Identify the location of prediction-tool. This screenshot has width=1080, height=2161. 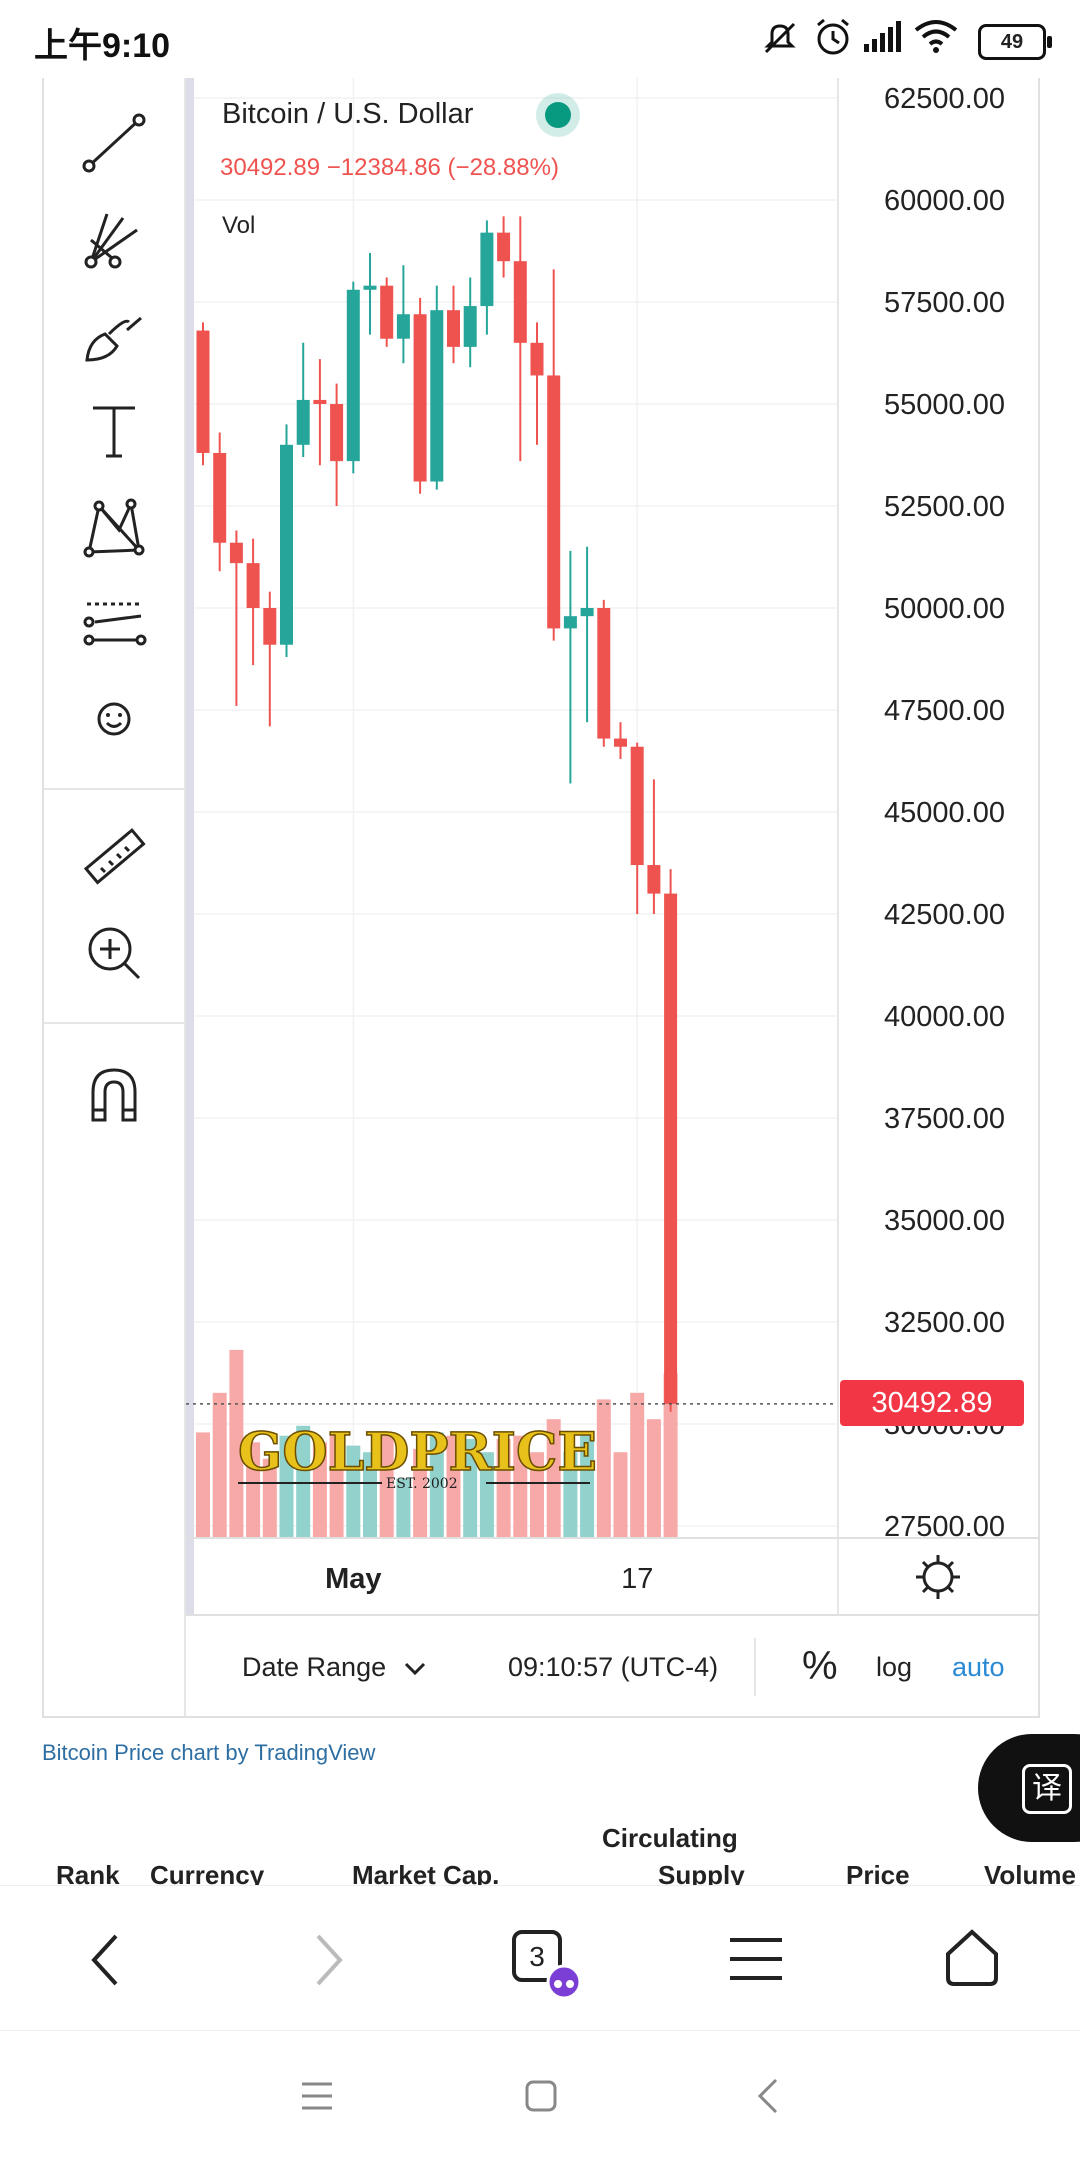
(114, 623).